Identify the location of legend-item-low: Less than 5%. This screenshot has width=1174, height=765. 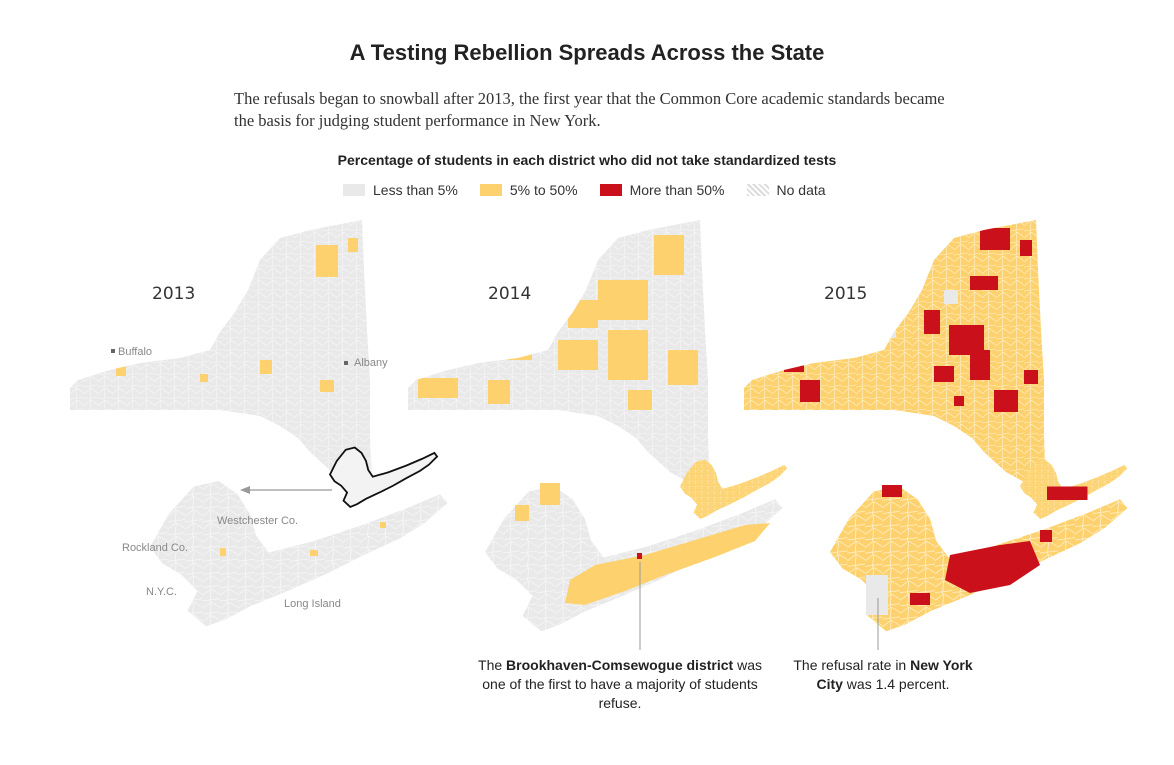
(400, 190).